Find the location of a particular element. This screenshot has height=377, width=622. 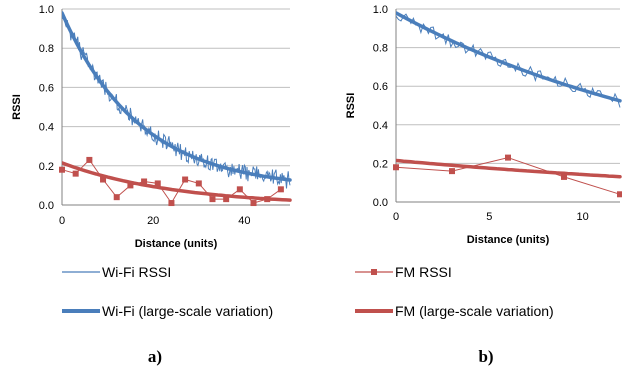

wifi-trend-line is located at coordinates (509, 57).